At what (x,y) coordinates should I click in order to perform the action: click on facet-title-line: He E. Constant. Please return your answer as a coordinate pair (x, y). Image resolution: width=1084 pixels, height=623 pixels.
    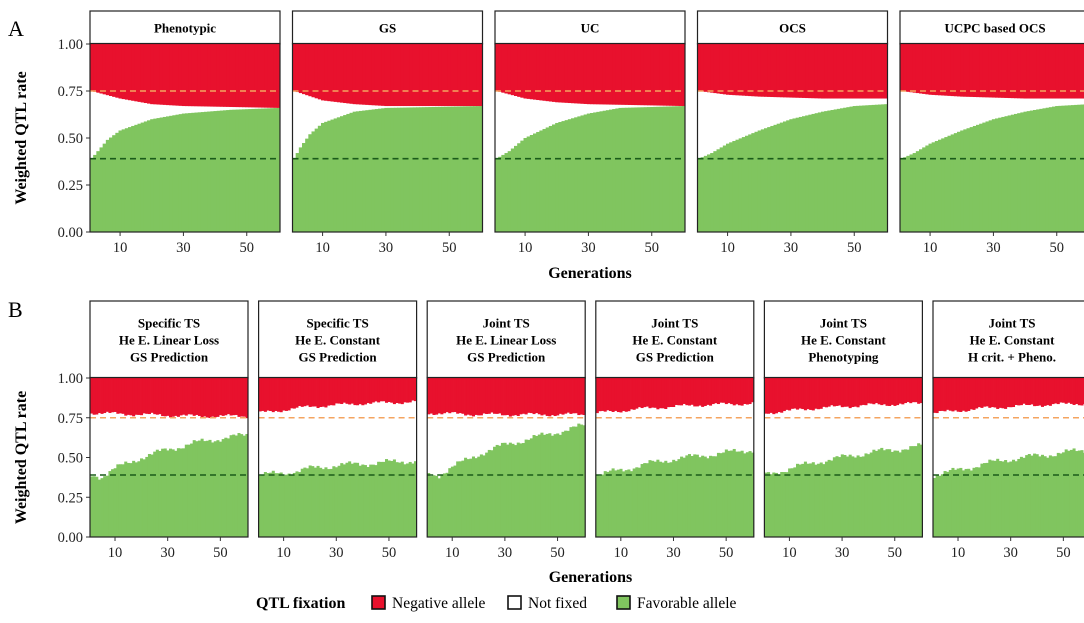
    Looking at the image, I should click on (338, 340).